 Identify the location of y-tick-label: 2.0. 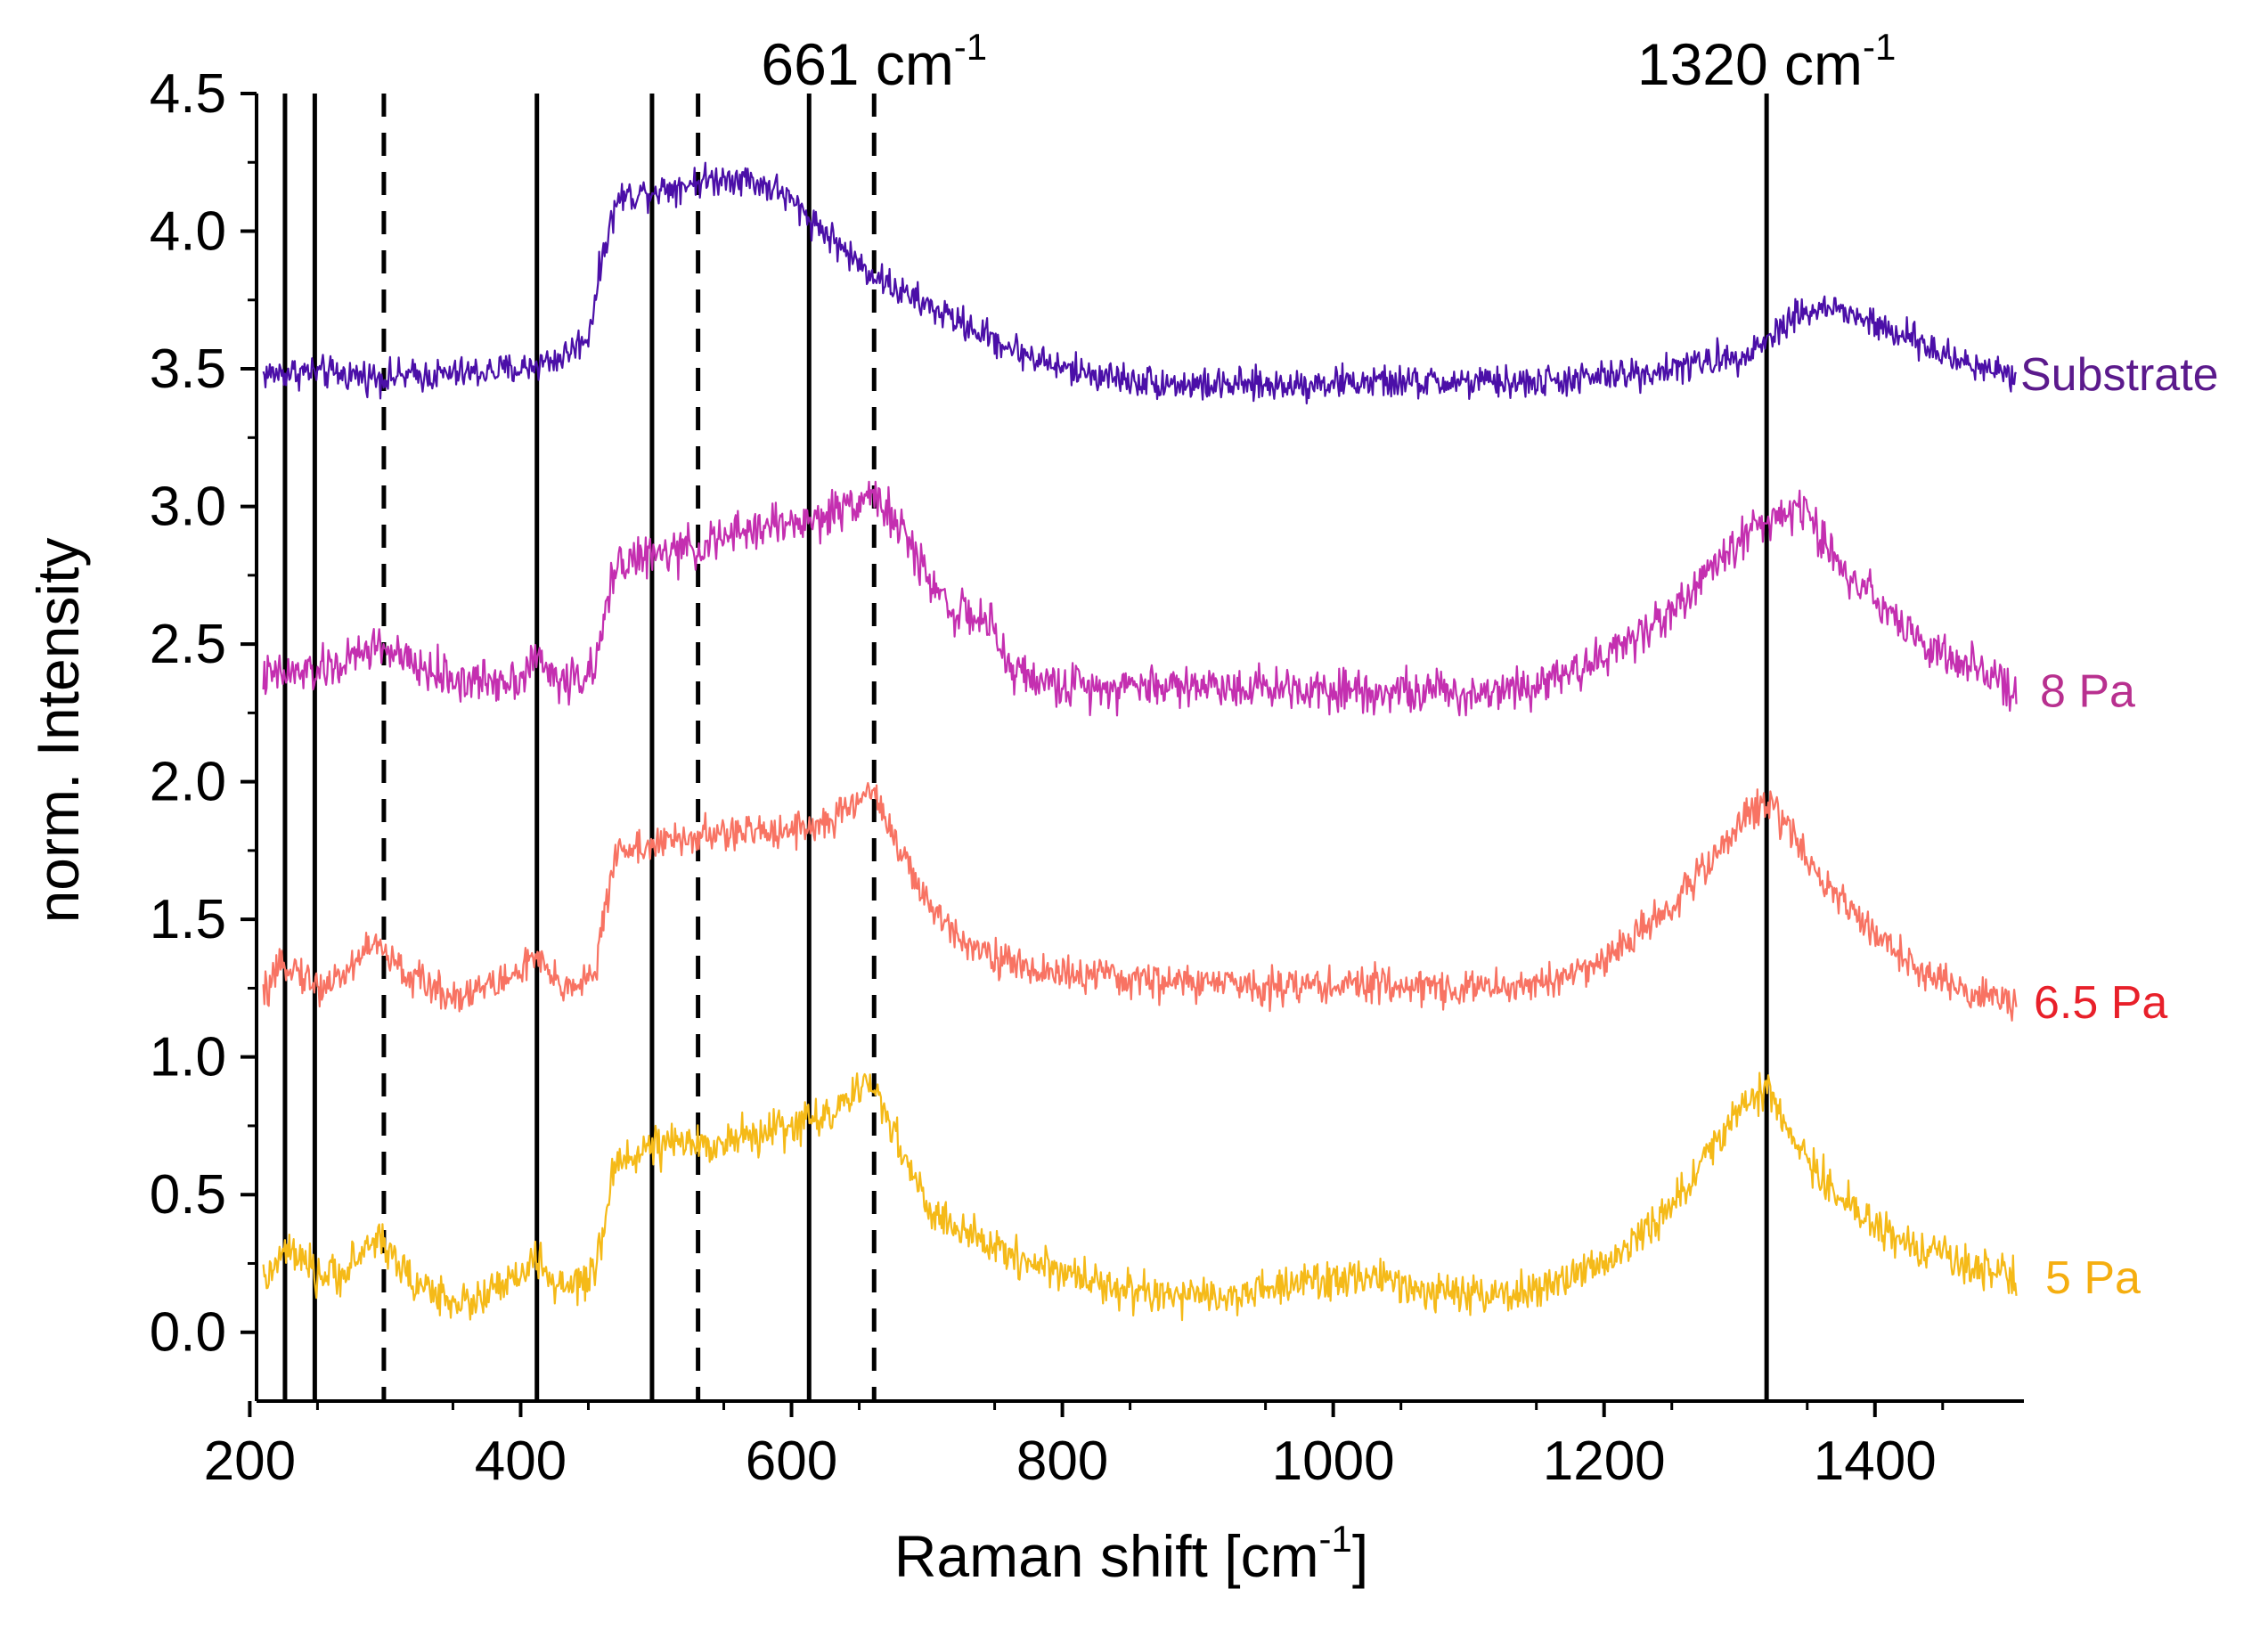
(188, 782).